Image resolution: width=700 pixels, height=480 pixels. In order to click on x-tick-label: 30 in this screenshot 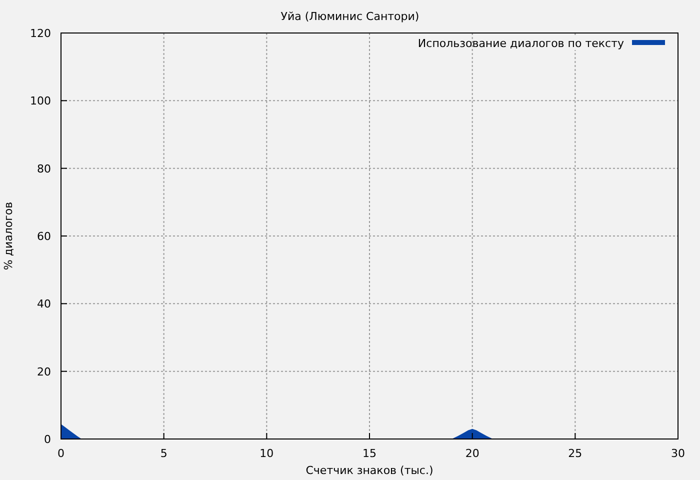, I will do `click(678, 453)`.